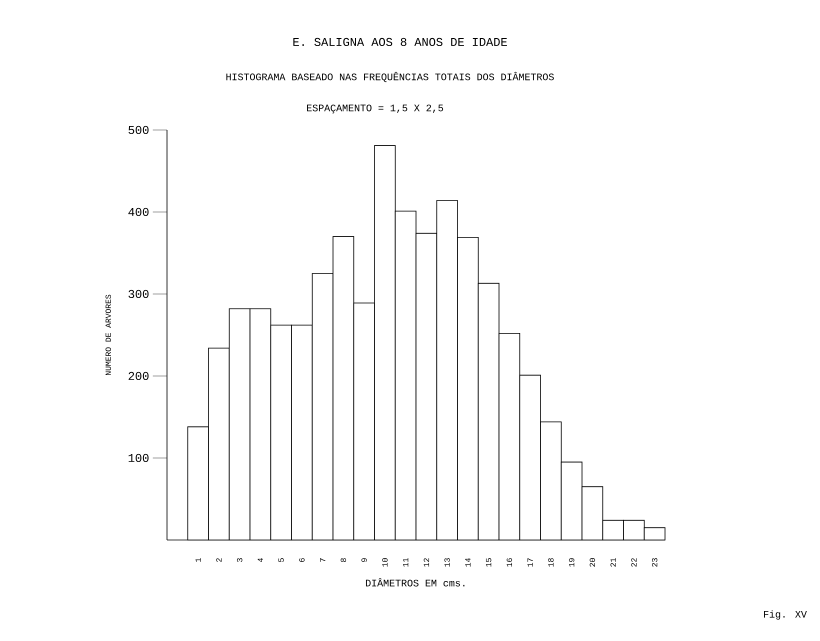 Image resolution: width=820 pixels, height=641 pixels. I want to click on chart-subtitle: HISTOGRAMA BASEADO NAS FREQUÊNCIAS TOTAIS DOS DIÂMETROS, so click(390, 77).